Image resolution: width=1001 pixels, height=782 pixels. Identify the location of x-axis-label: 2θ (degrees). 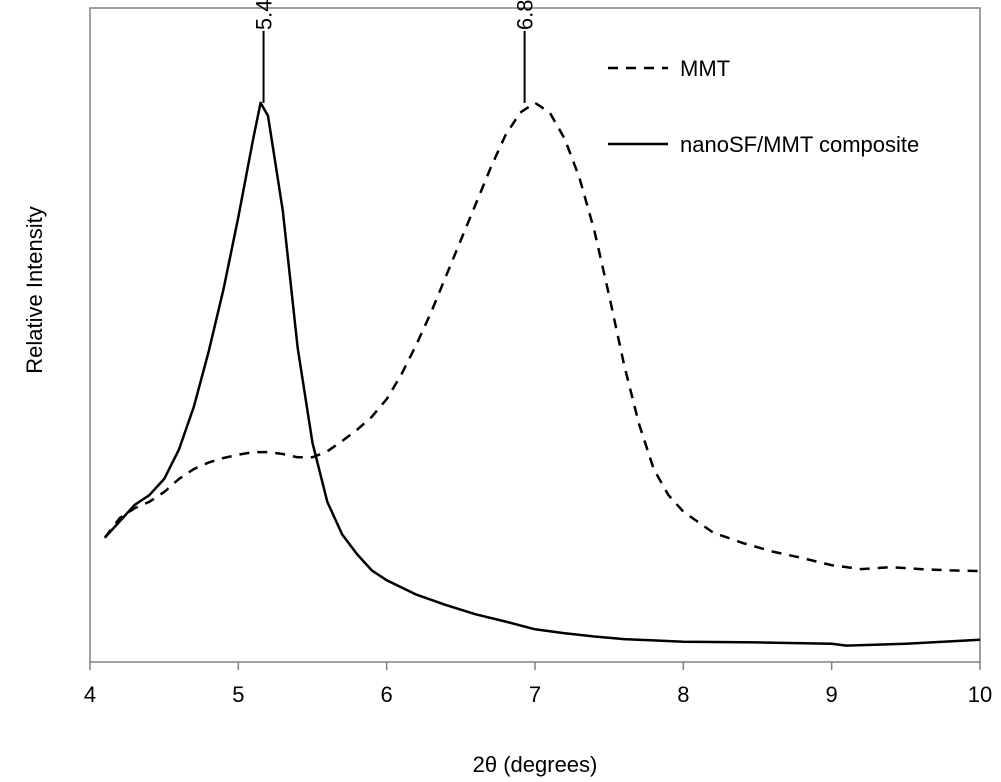
(535, 764).